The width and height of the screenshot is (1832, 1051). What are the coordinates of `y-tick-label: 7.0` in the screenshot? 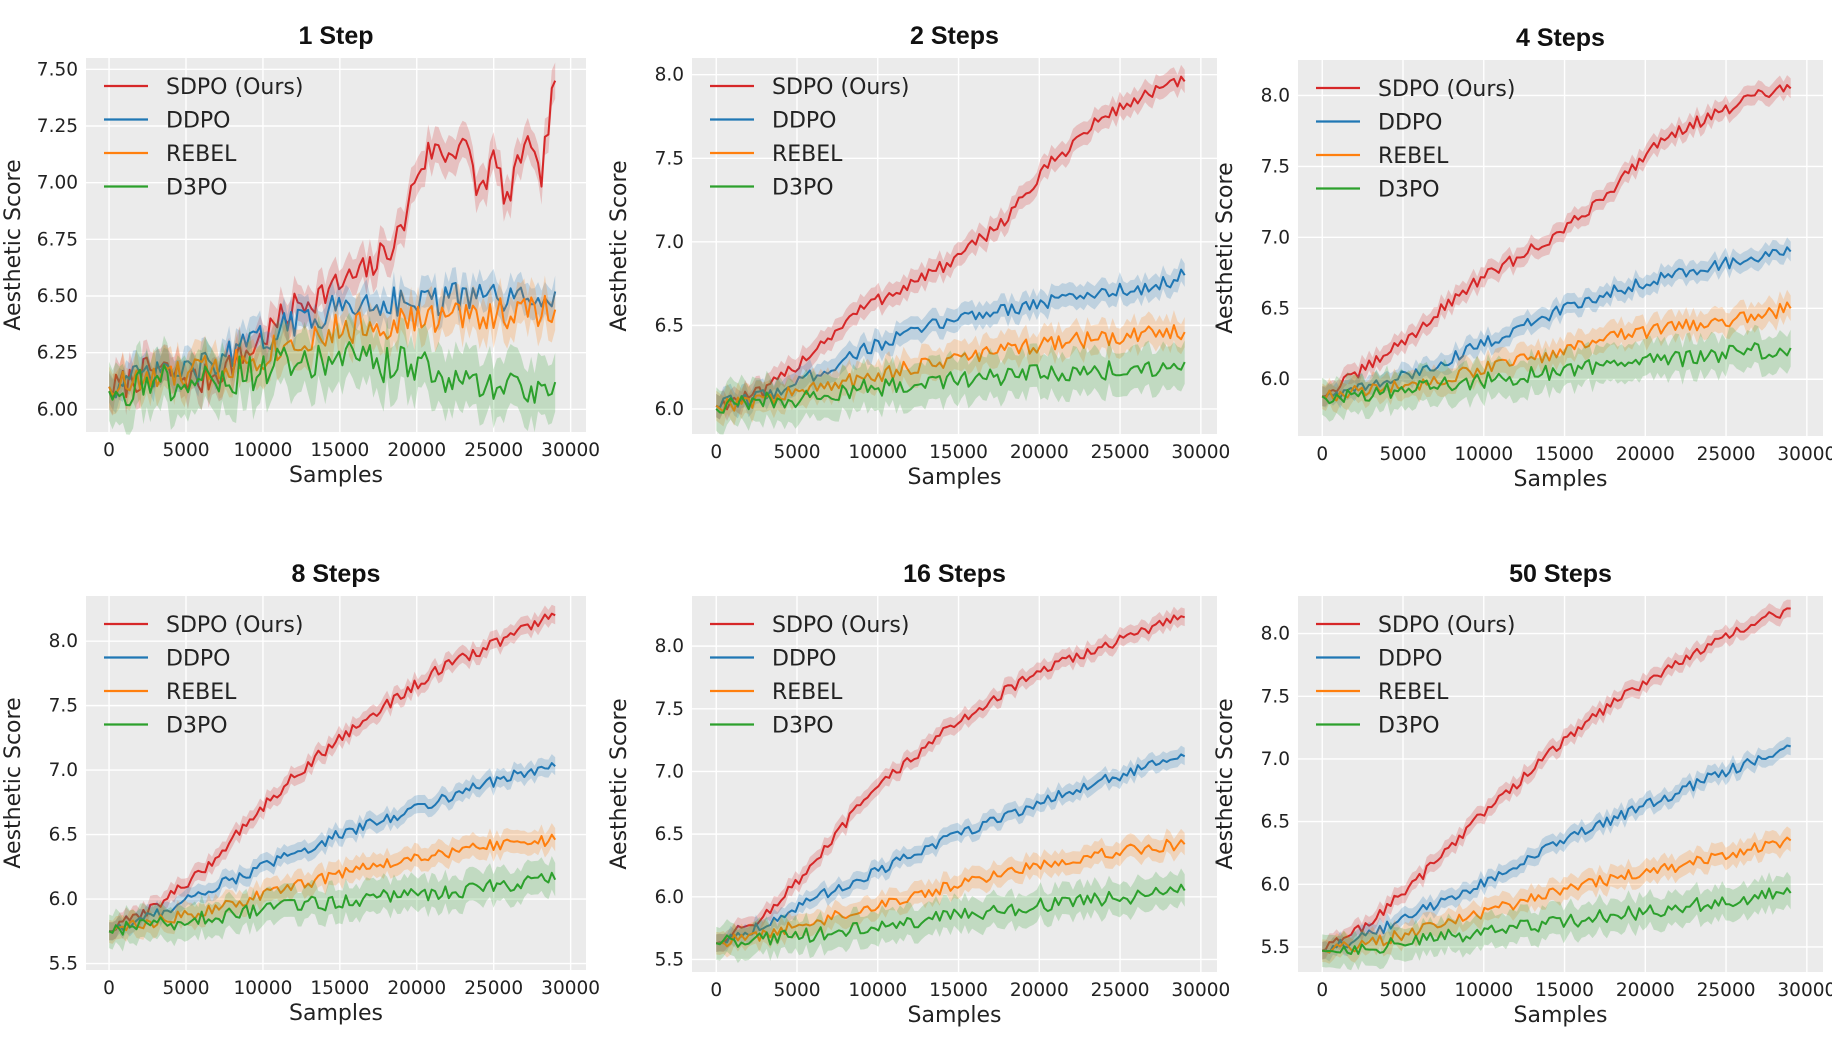 It's located at (1275, 237).